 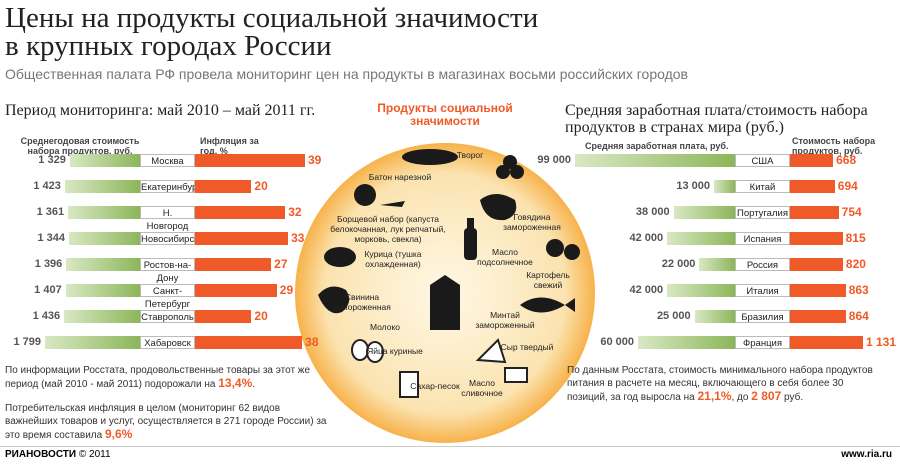 I want to click on value-label: 1 396, so click(x=48, y=264).